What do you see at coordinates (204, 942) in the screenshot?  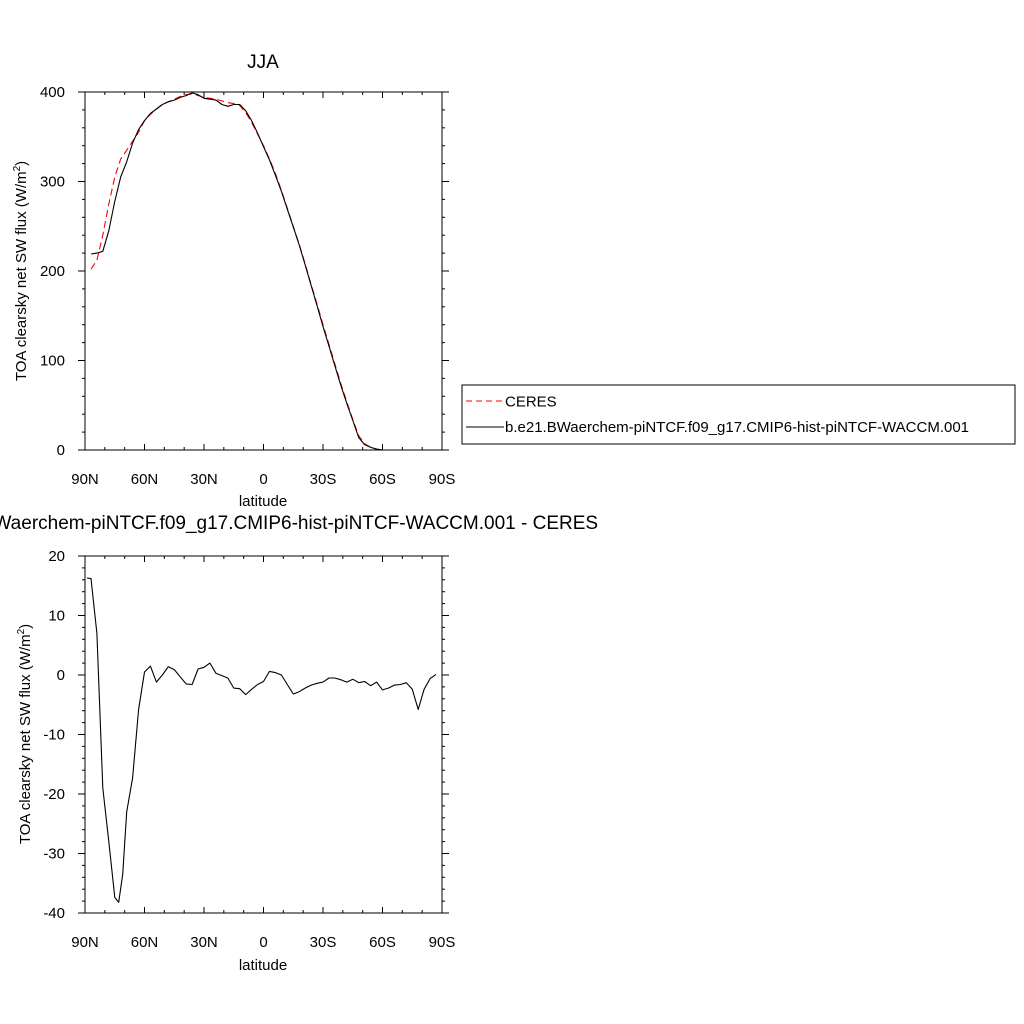 I see `bottom-x-tick-label: 30N` at bounding box center [204, 942].